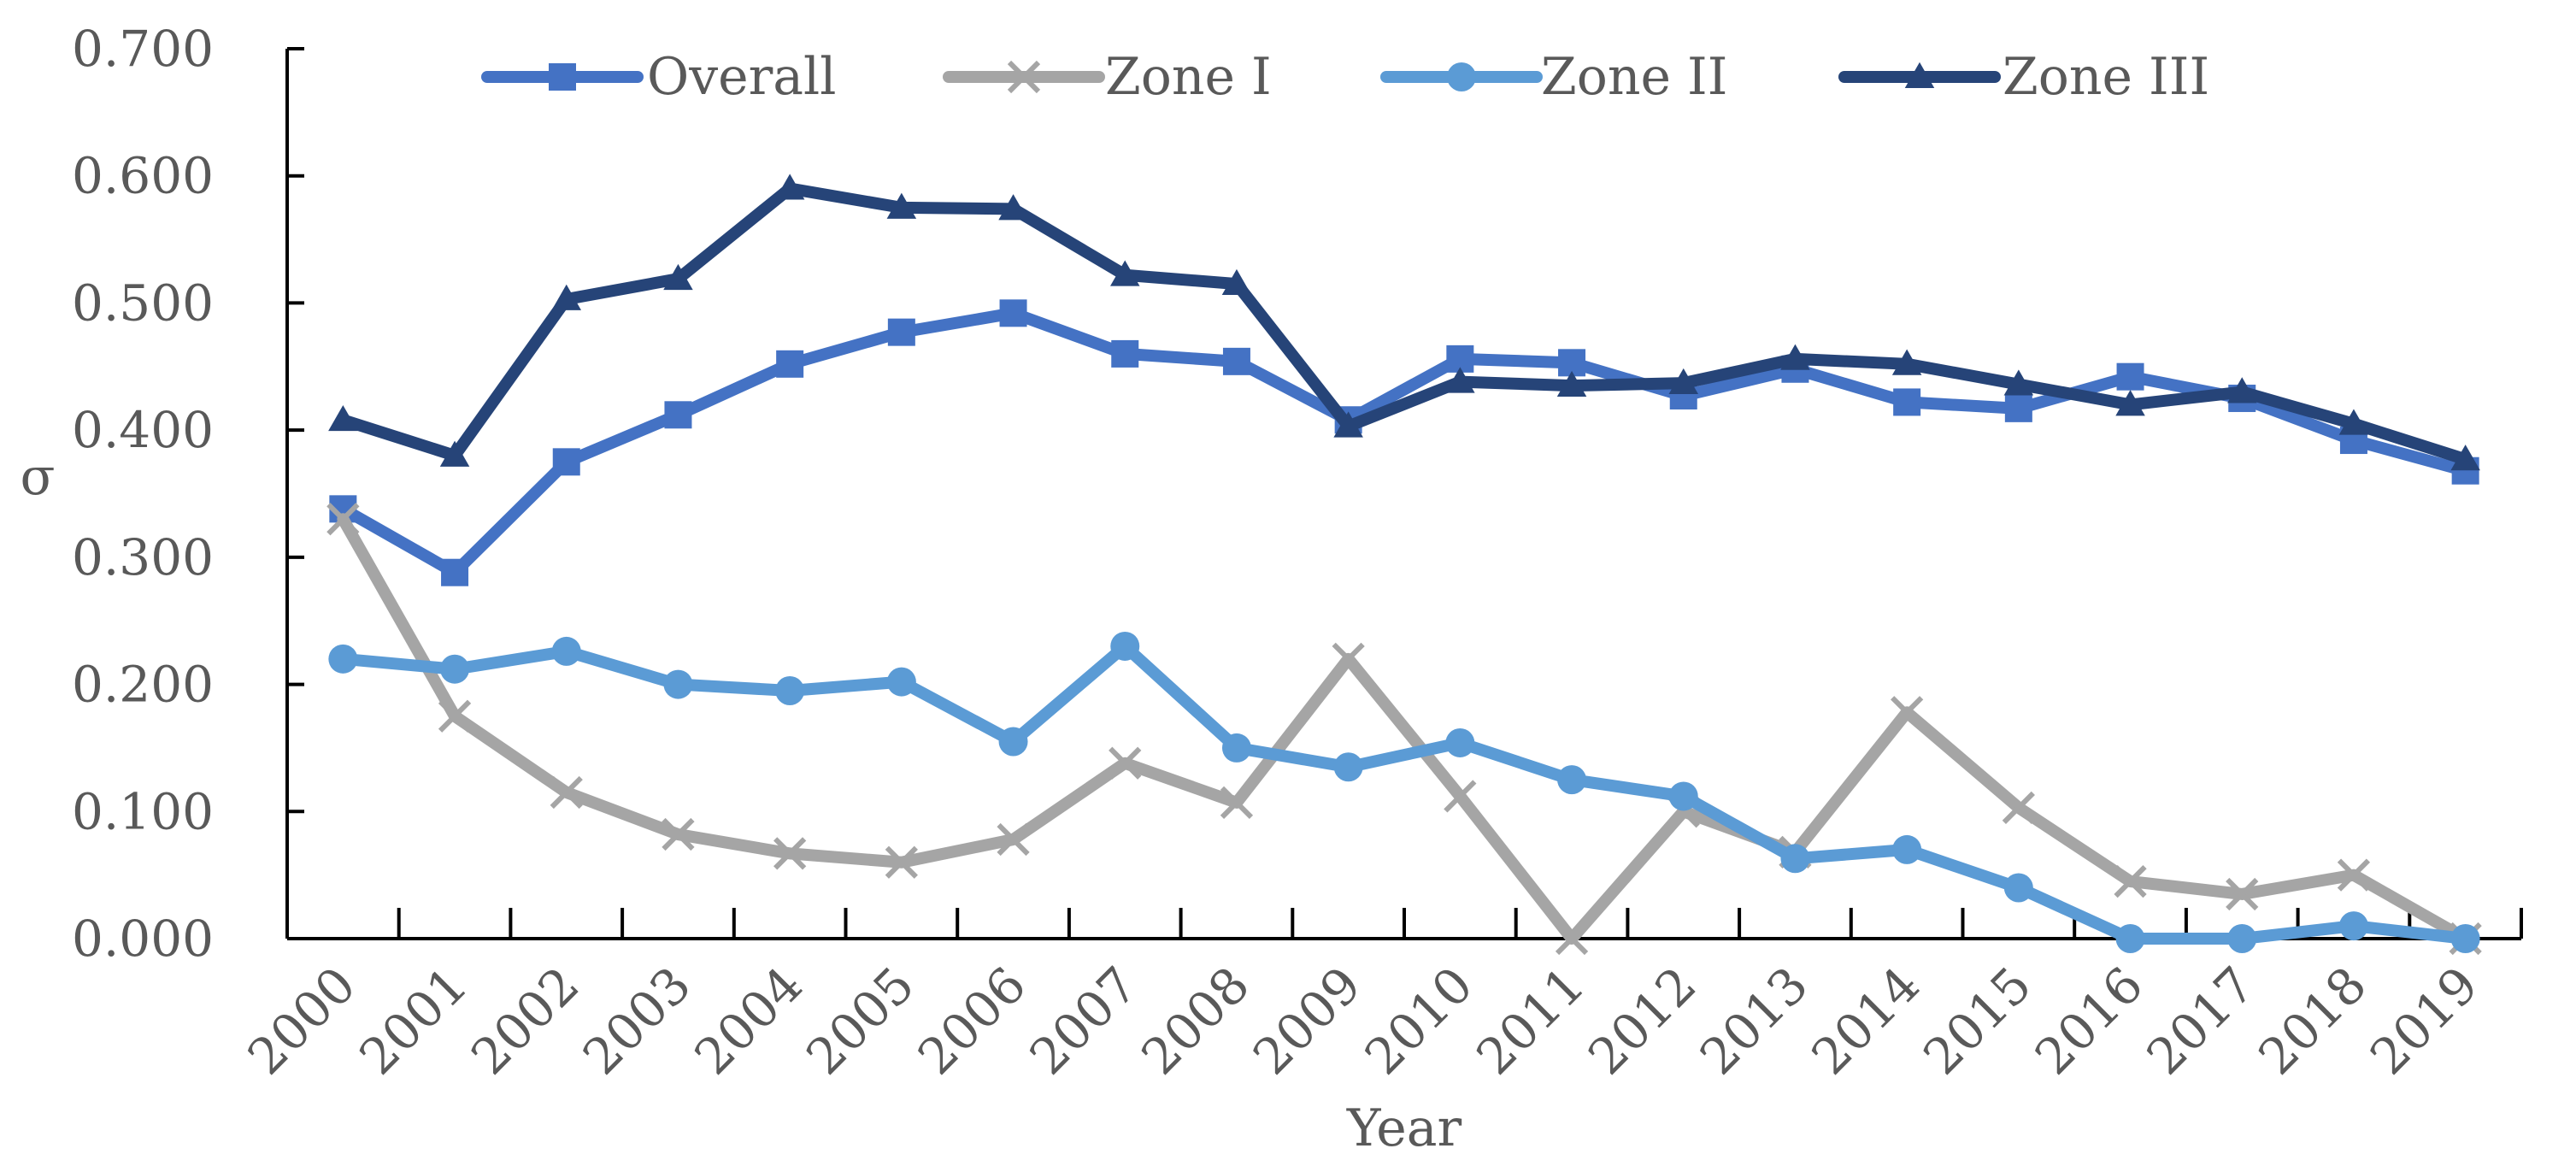  Describe the element at coordinates (143, 49) in the screenshot. I see `y-tick-label: 0.700` at that location.